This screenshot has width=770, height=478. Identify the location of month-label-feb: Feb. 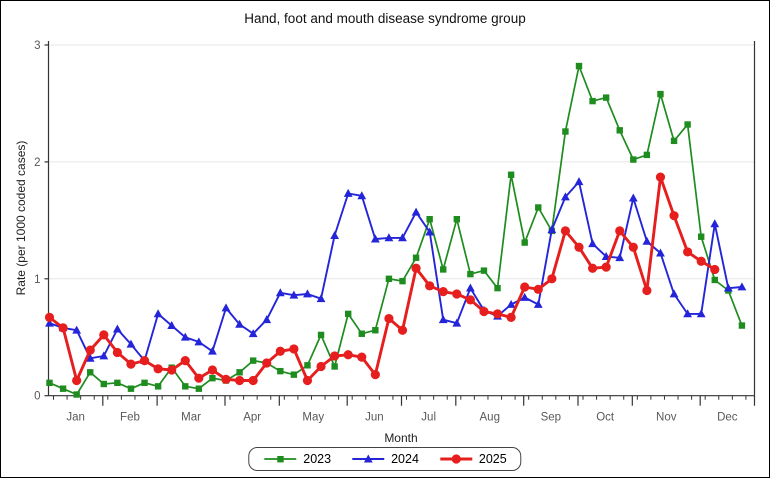
(130, 418).